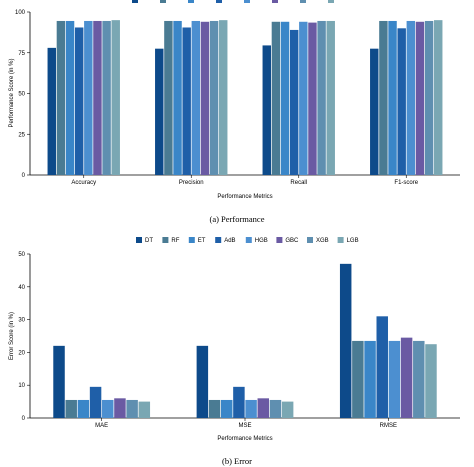  I want to click on performance-legend, so click(233, 1).